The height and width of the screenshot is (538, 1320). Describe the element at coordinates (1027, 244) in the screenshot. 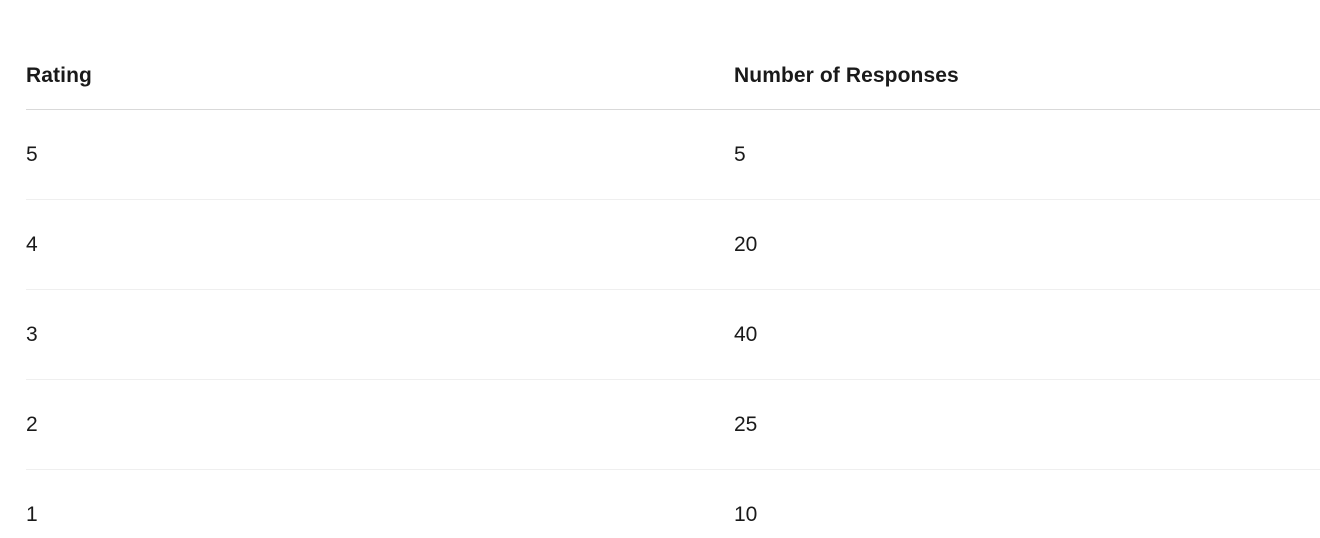

I see `responses-cell: 20` at that location.